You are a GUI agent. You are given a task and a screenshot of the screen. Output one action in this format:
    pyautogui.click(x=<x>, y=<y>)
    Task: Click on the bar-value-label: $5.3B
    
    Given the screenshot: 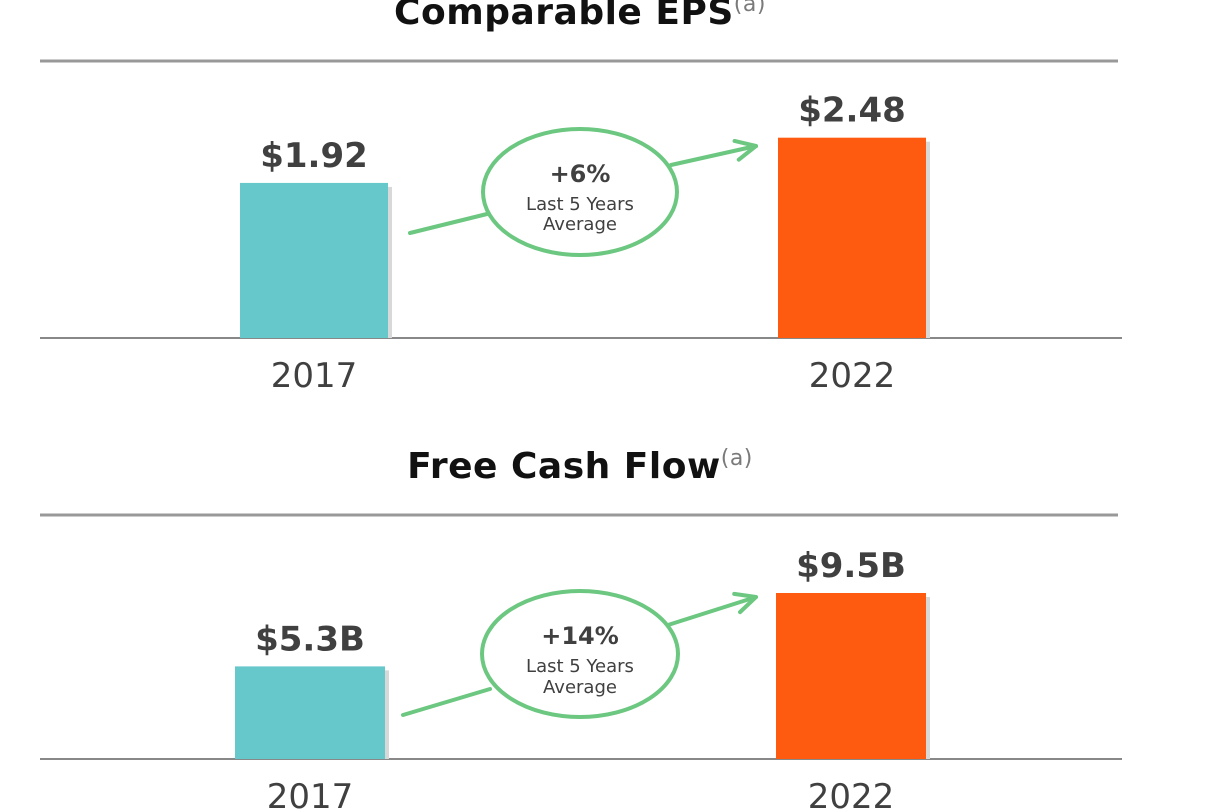 What is the action you would take?
    pyautogui.click(x=310, y=639)
    